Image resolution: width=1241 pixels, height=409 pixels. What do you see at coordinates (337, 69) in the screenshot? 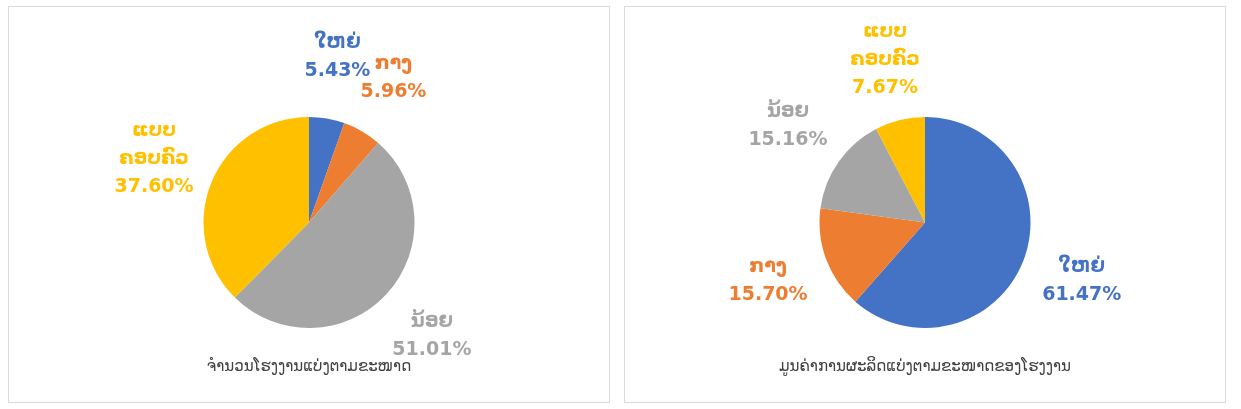
I see `data-label: 5.43%` at bounding box center [337, 69].